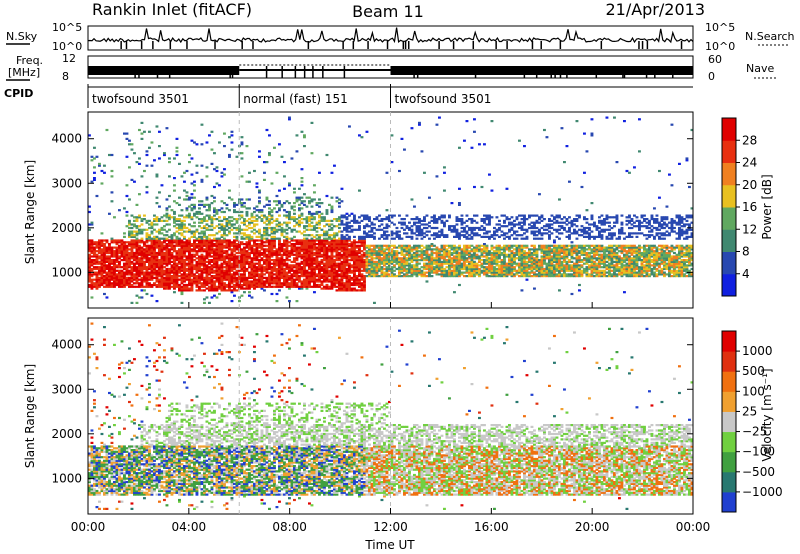 The width and height of the screenshot is (800, 554). Describe the element at coordinates (749, 140) in the screenshot. I see `colorbar-tick: 28` at that location.